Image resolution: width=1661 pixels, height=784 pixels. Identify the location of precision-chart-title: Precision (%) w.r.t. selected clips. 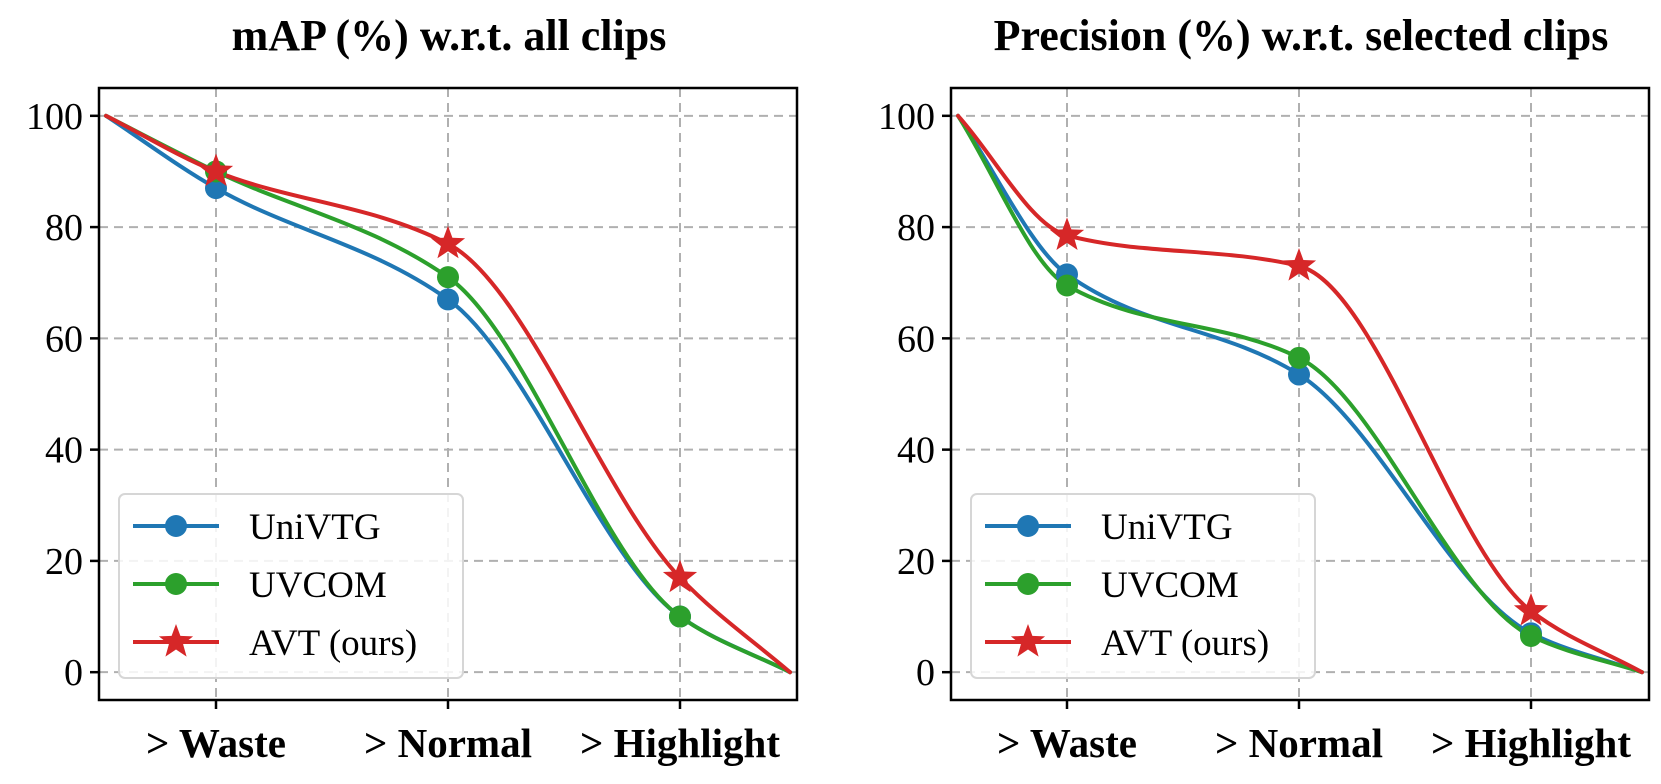
(1301, 35).